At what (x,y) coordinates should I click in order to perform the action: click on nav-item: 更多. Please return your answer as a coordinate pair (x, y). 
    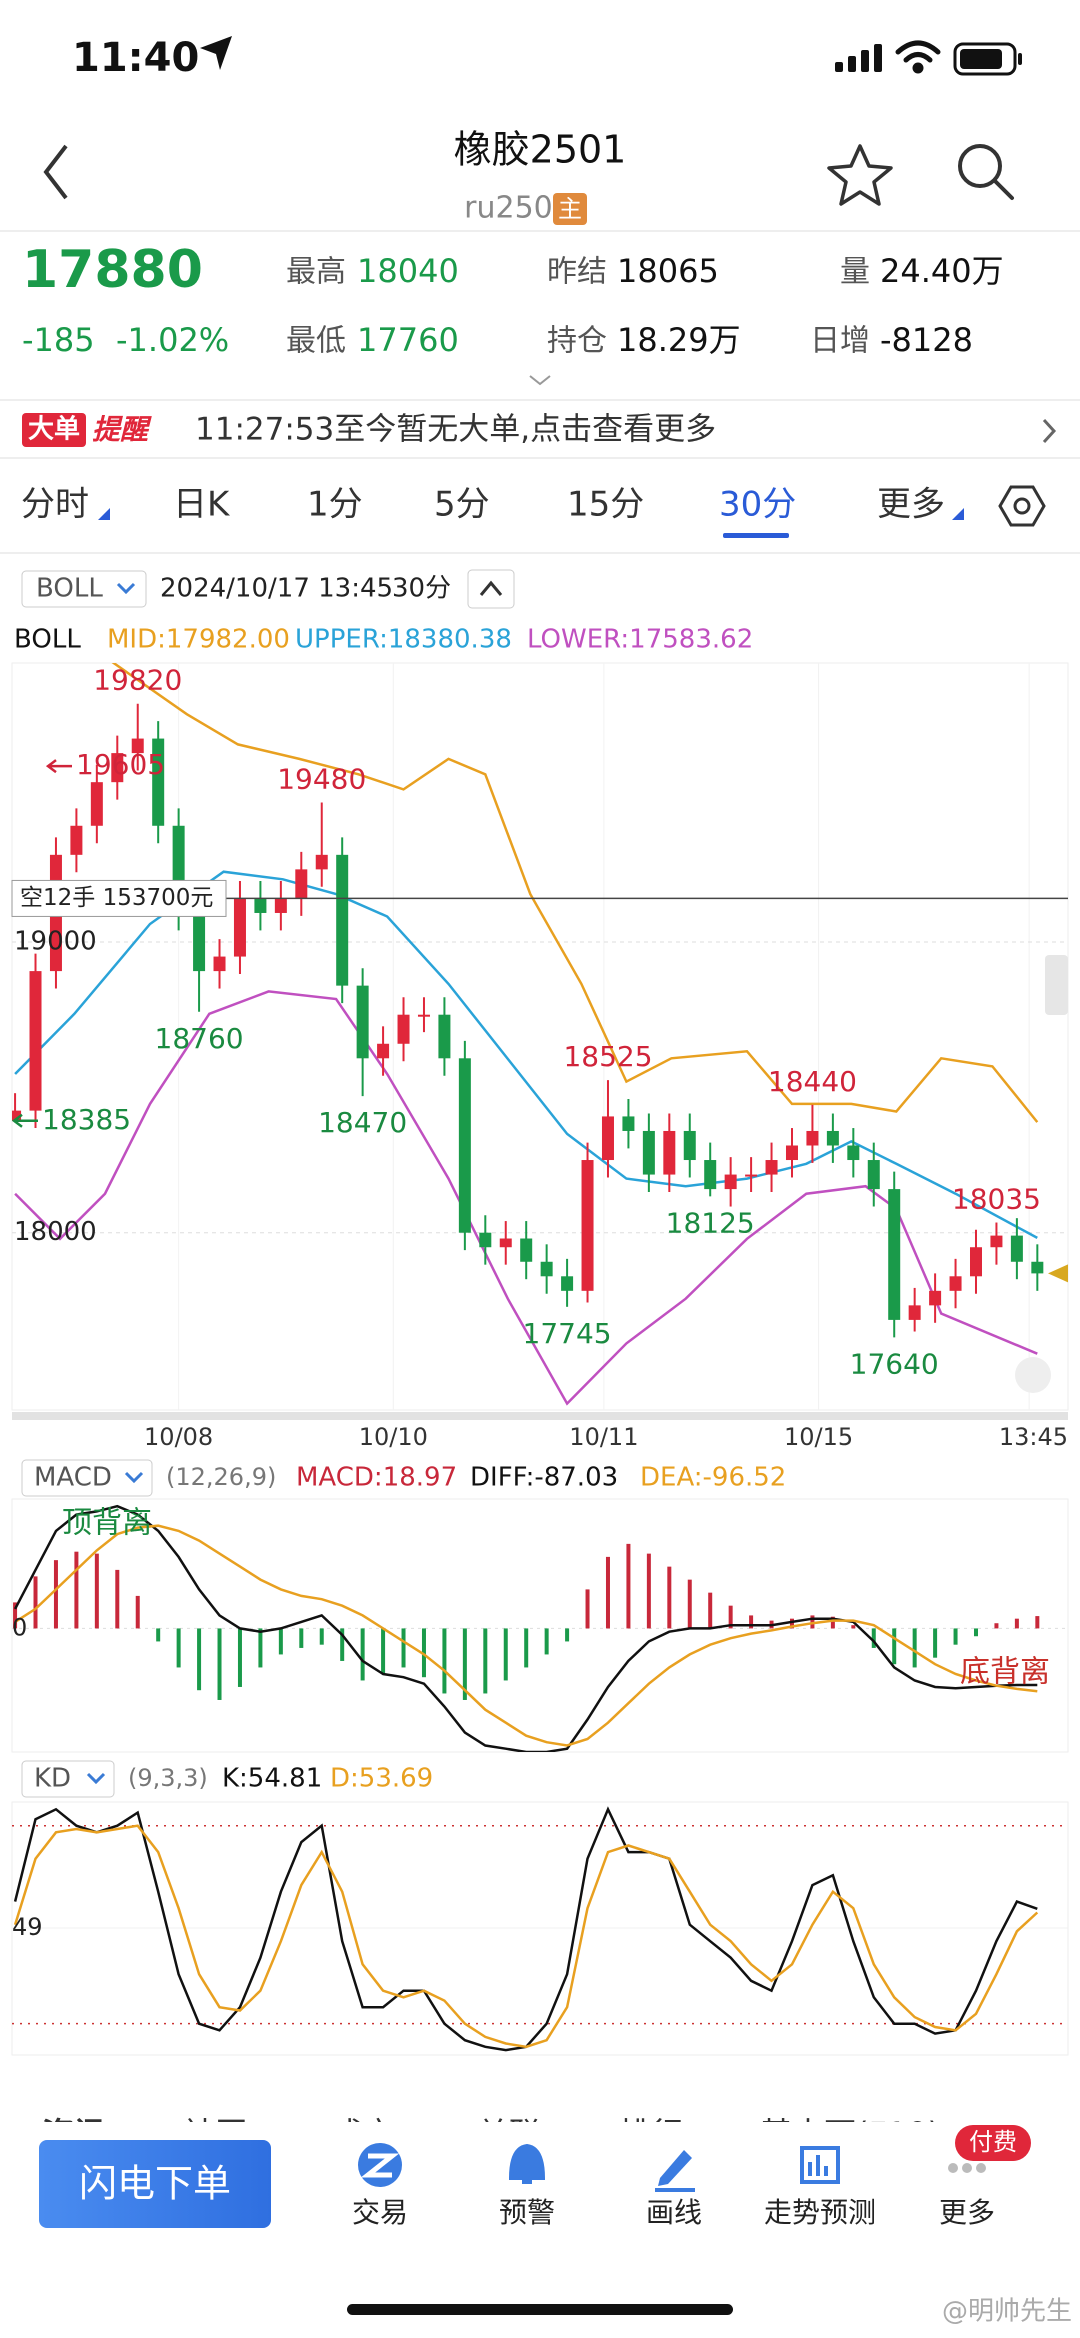
    Looking at the image, I should click on (967, 2212).